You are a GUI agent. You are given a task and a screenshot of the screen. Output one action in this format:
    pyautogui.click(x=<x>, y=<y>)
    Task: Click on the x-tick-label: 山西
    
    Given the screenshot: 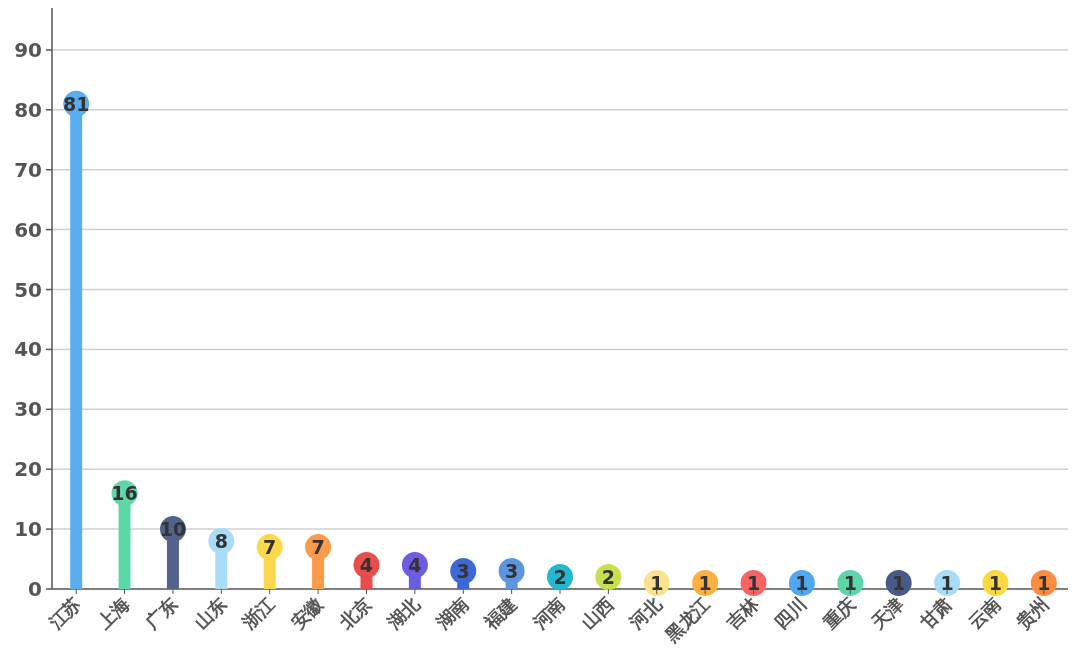 What is the action you would take?
    pyautogui.click(x=597, y=613)
    